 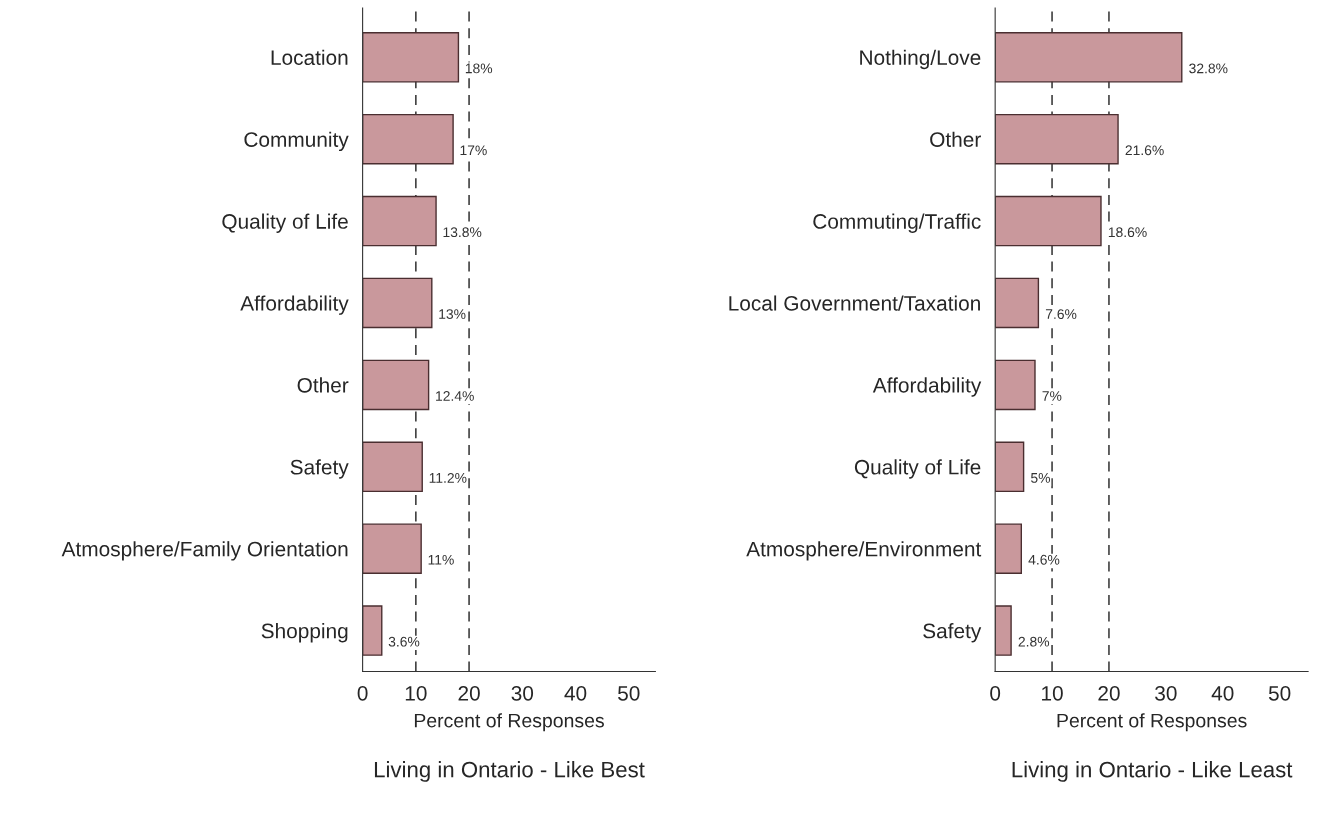 I want to click on data-label: 13.8%, so click(x=462, y=232).